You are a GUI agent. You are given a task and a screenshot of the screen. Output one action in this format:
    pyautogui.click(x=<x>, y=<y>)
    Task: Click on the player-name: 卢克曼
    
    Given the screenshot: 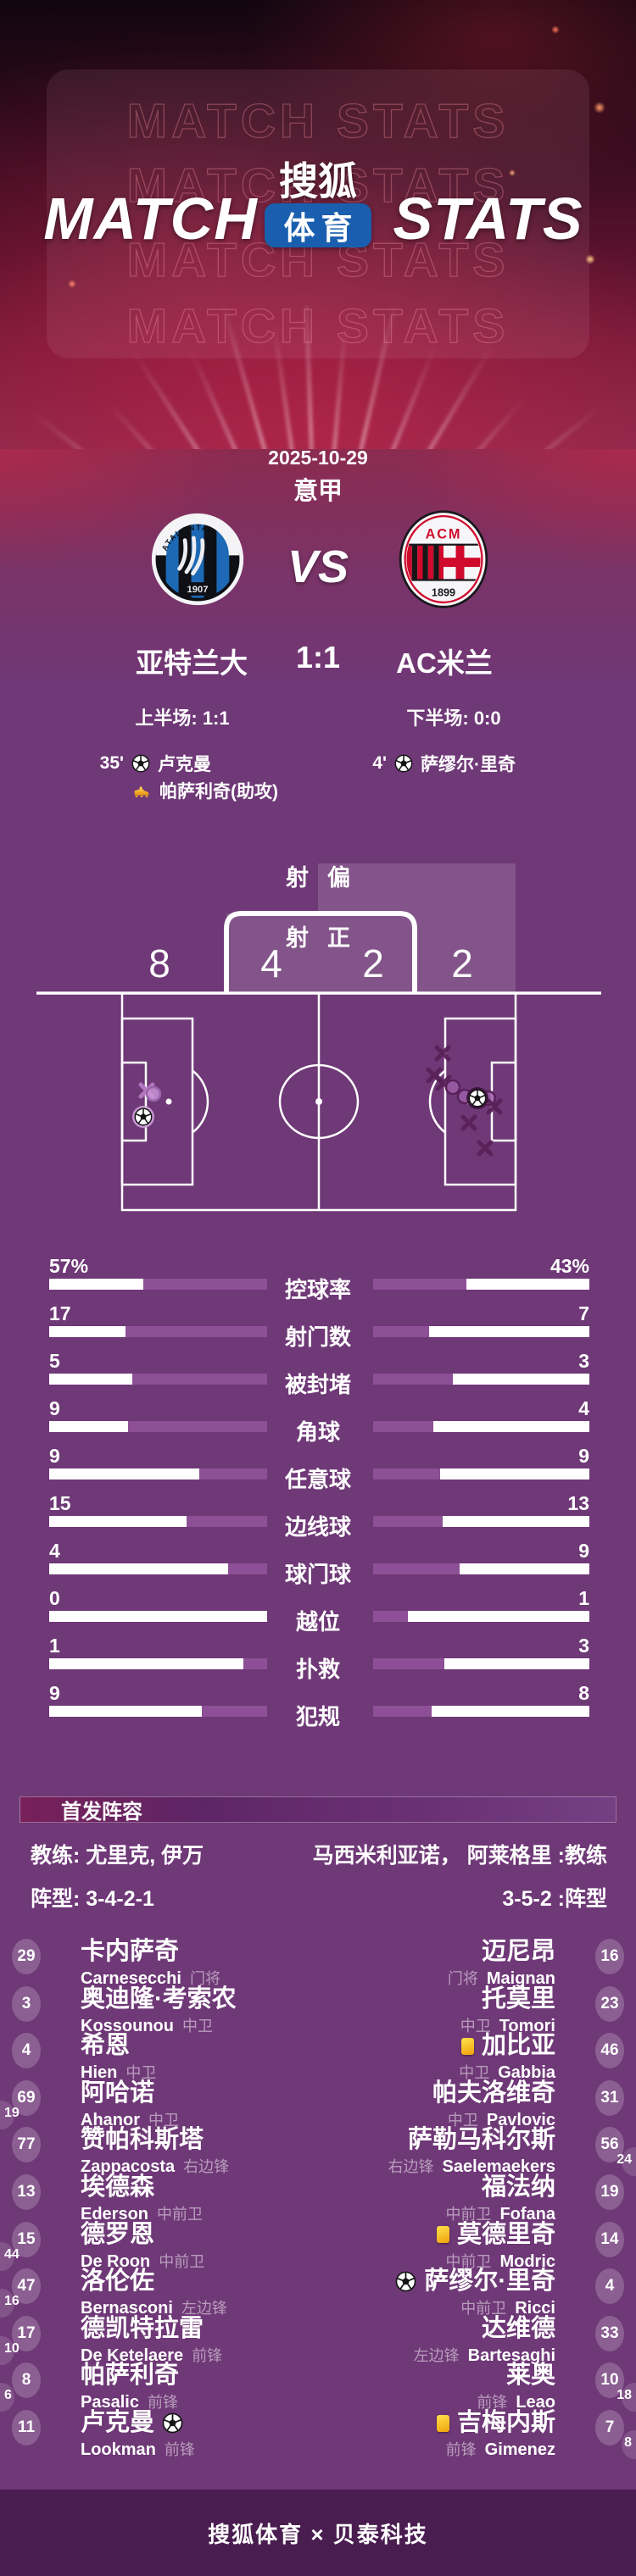 What is the action you would take?
    pyautogui.click(x=132, y=2423)
    